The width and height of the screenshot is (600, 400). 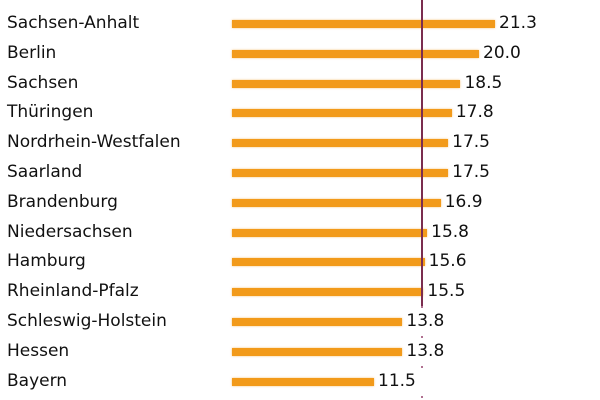 I want to click on value-label: 20.0, so click(x=502, y=52).